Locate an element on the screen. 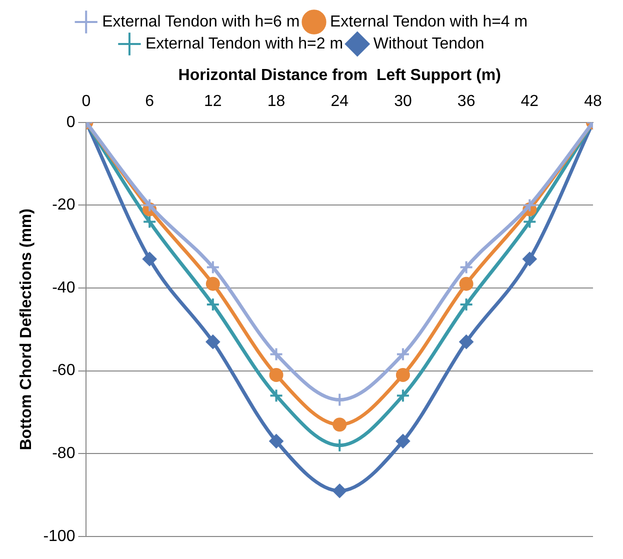 This screenshot has height=559, width=623. y-tick-label: -20 is located at coordinates (64, 205).